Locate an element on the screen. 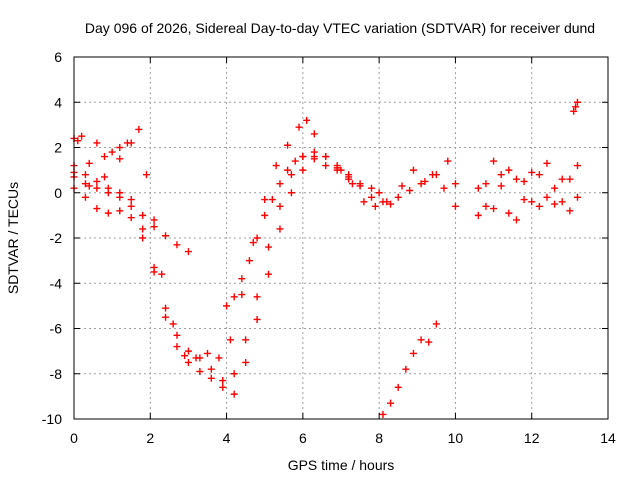  series-track-i is located at coordinates (417, 182).